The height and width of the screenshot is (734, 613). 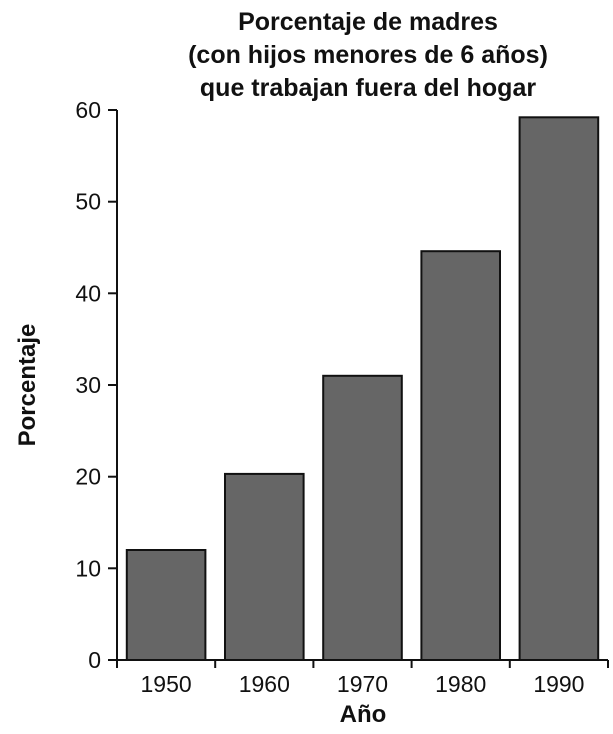 What do you see at coordinates (264, 566) in the screenshot?
I see `bar-1960` at bounding box center [264, 566].